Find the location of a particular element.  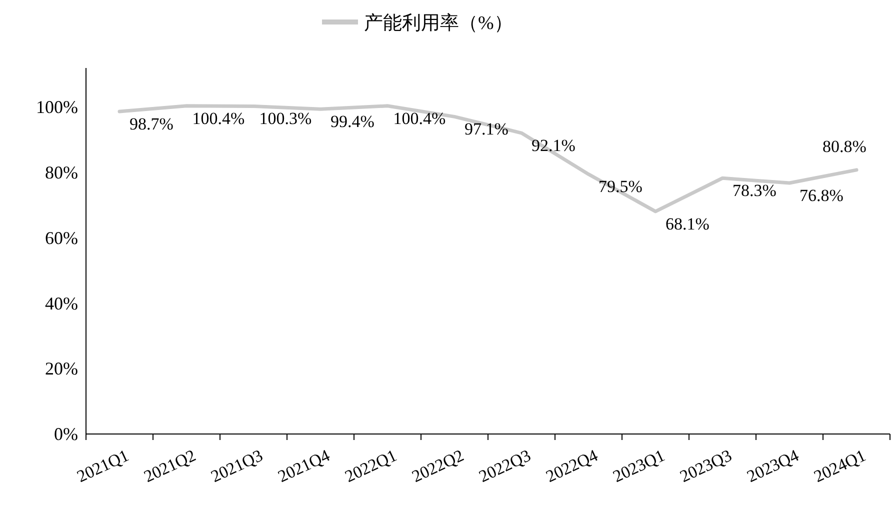

text: 97.1% is located at coordinates (486, 129).